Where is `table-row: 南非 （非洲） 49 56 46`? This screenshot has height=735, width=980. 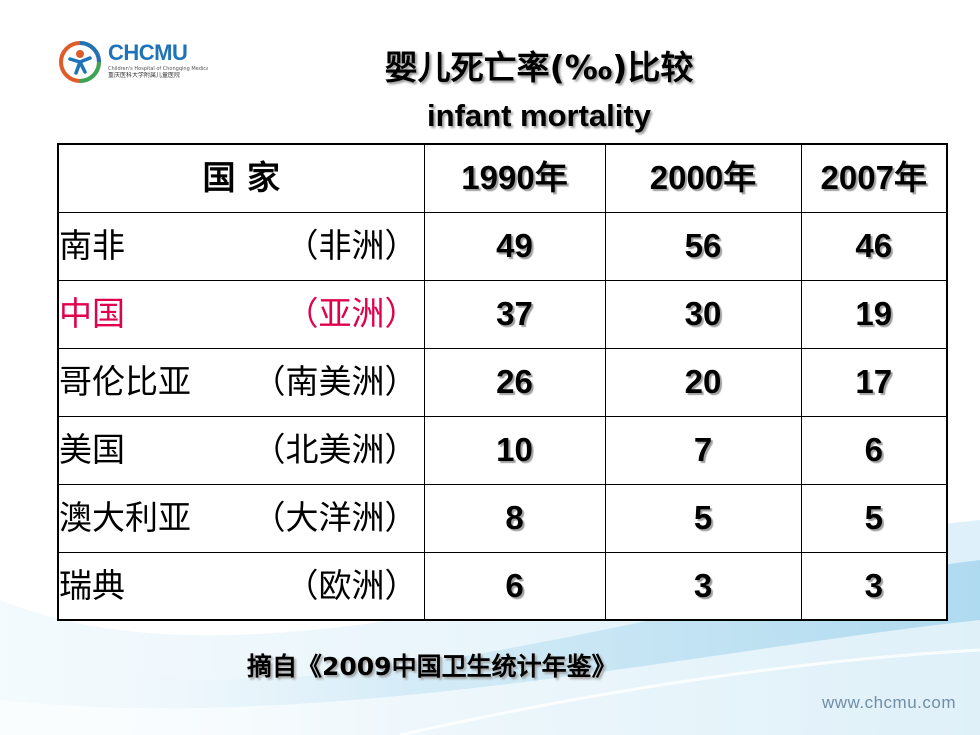
table-row: 南非 （非洲） 49 56 46 is located at coordinates (502, 246).